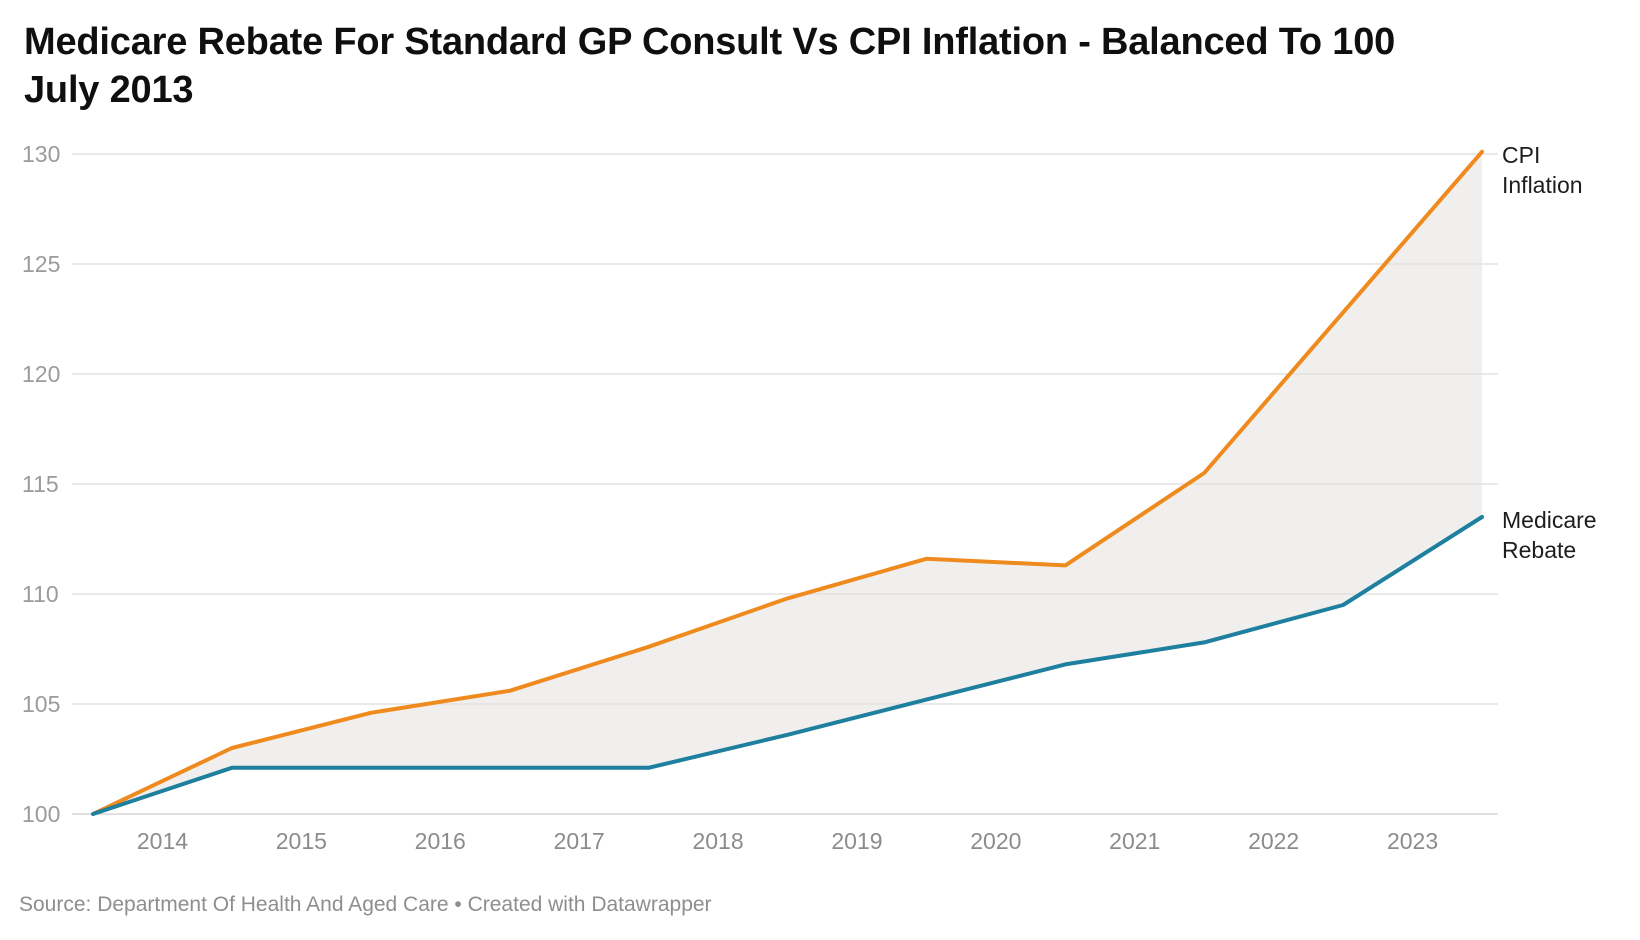  What do you see at coordinates (856, 841) in the screenshot?
I see `x-axis-tick-label: 2019` at bounding box center [856, 841].